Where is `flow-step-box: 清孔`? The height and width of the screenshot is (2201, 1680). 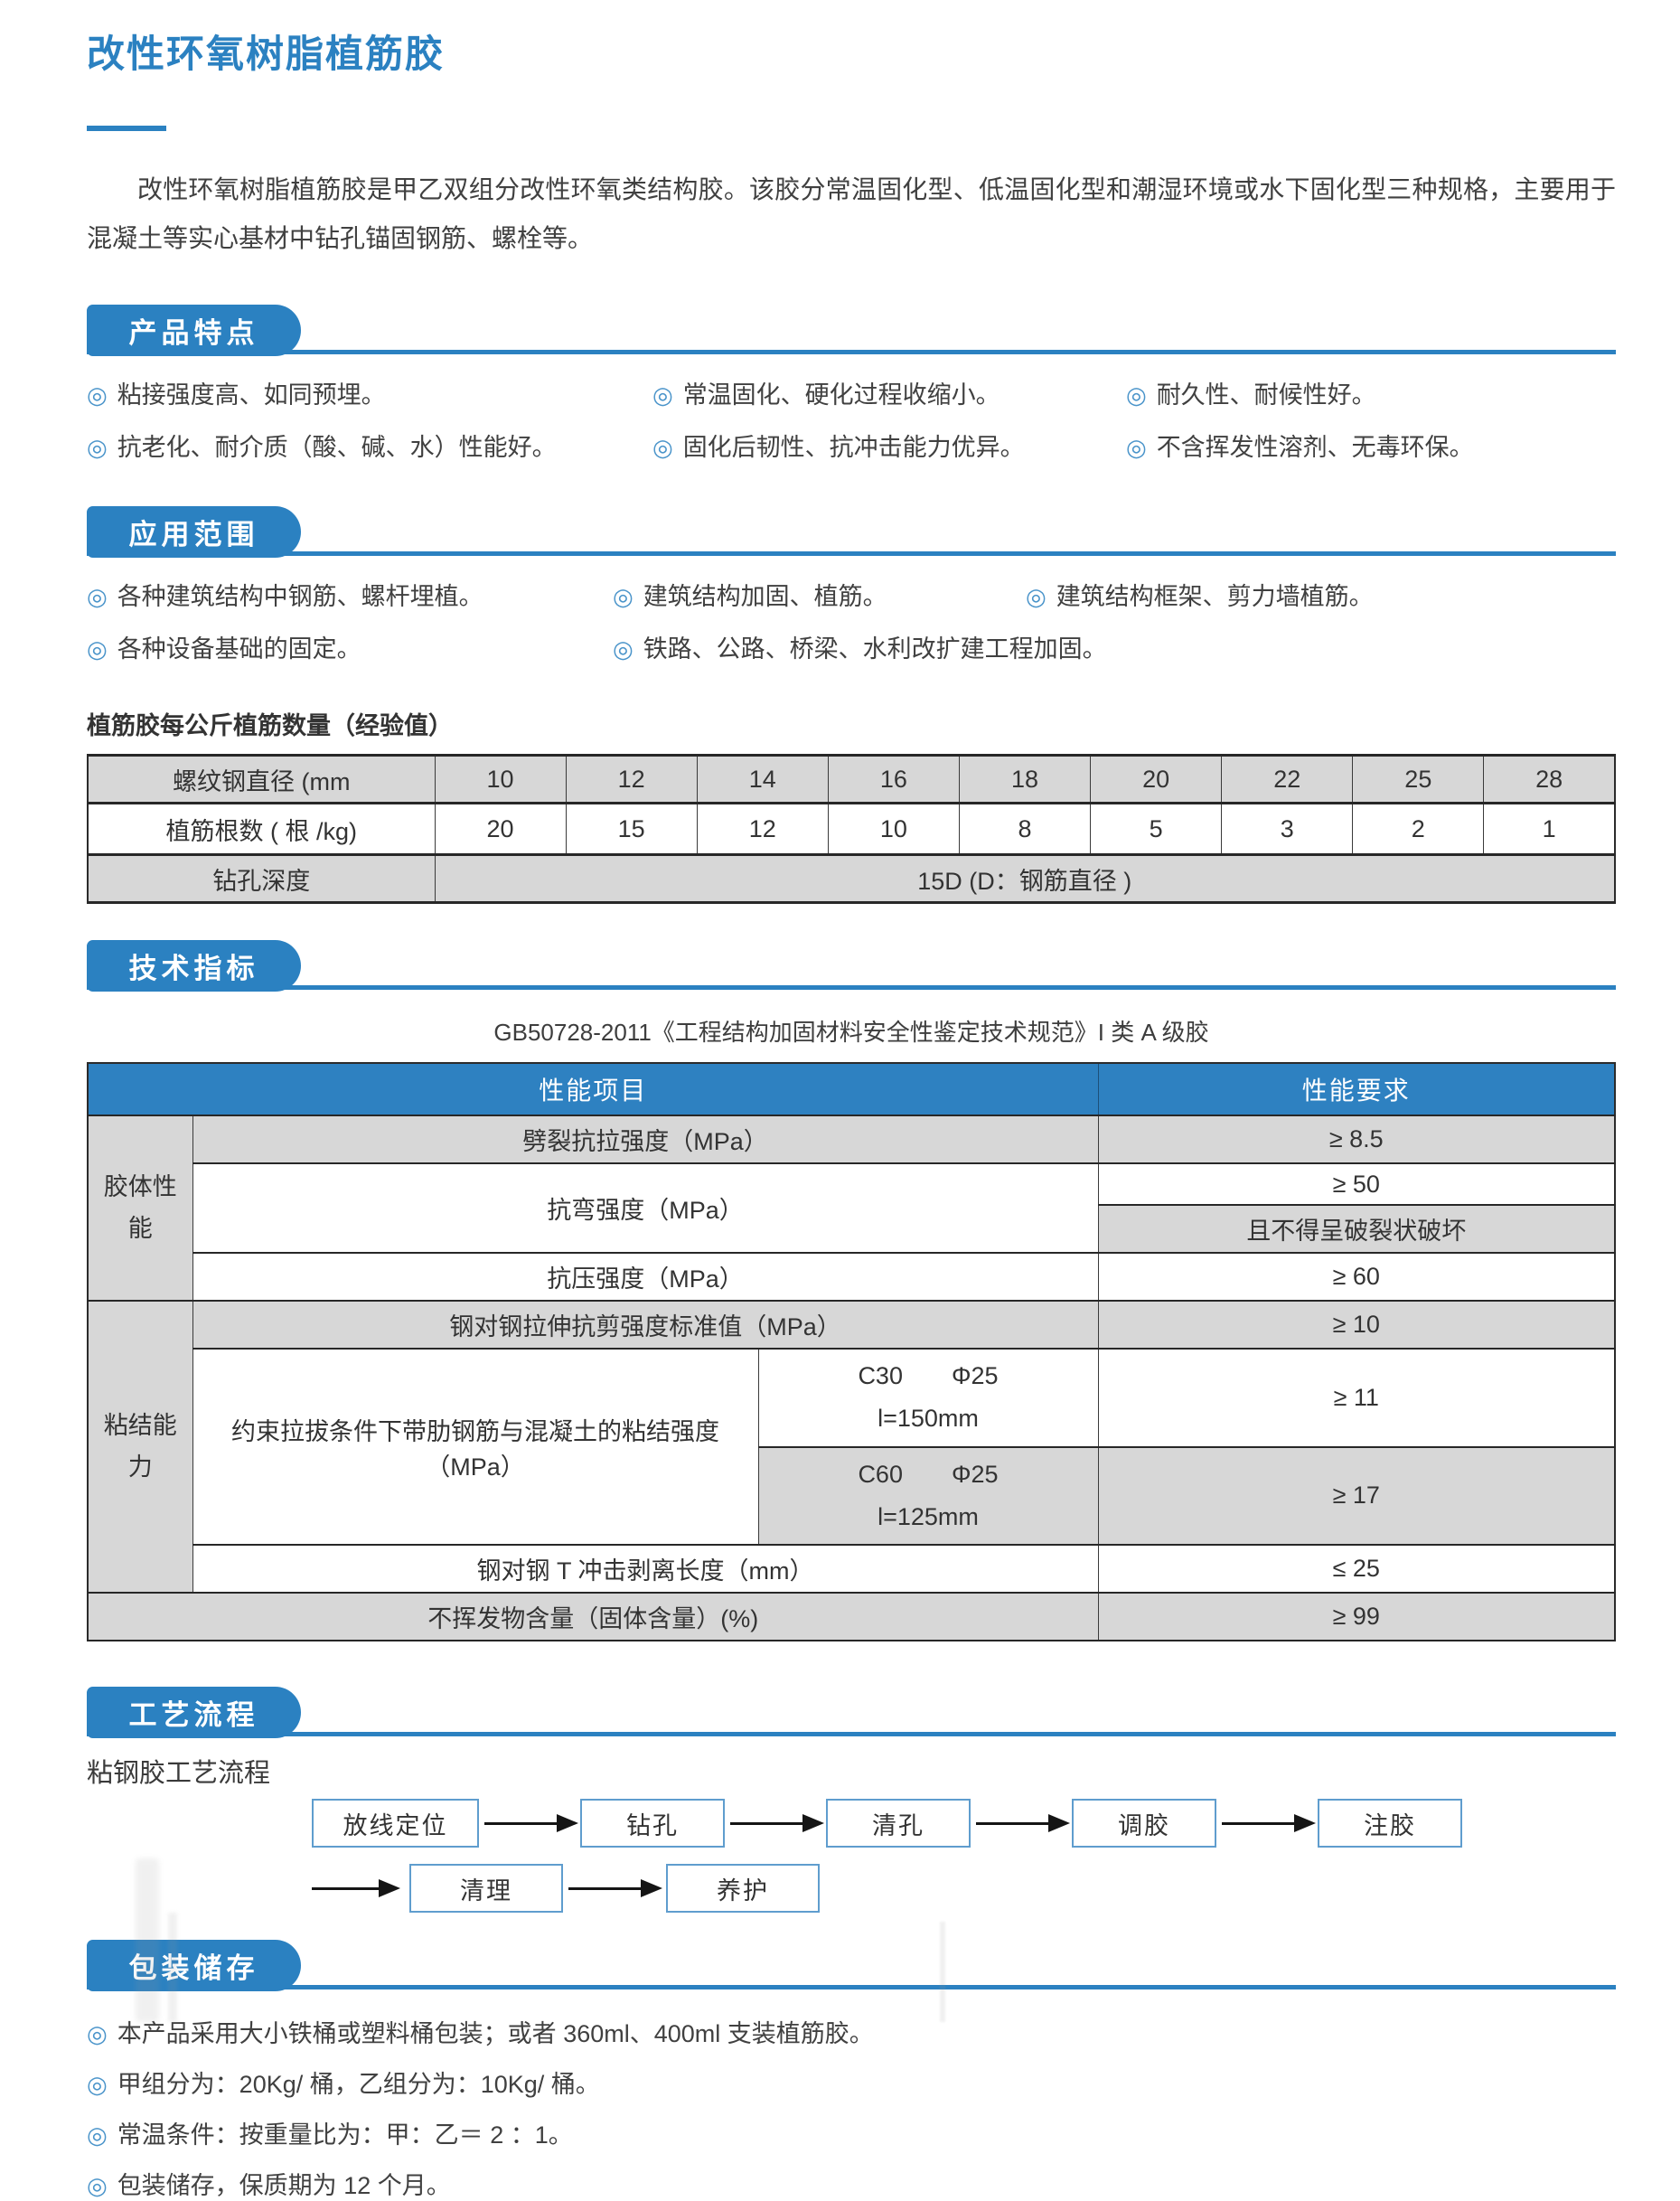
flow-step-box: 清孔 is located at coordinates (898, 1824).